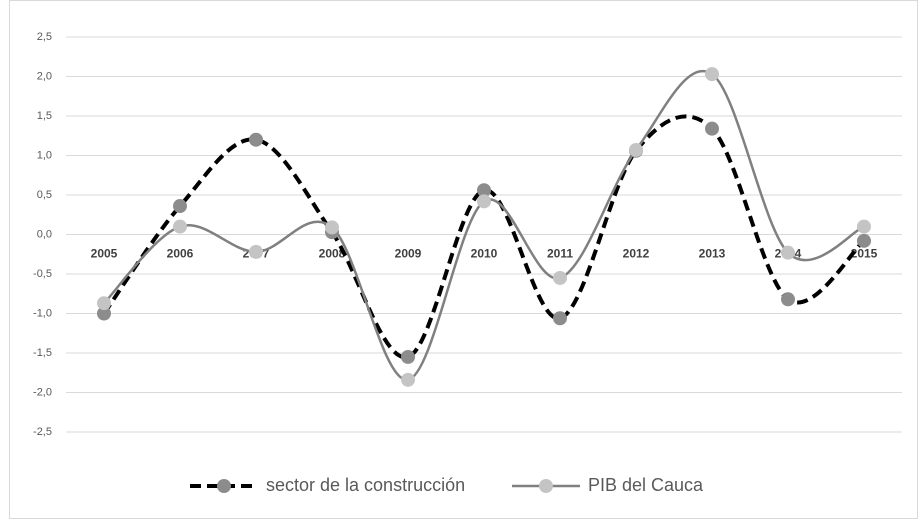  Describe the element at coordinates (104, 254) in the screenshot. I see `x-tick-label: 2005` at that location.